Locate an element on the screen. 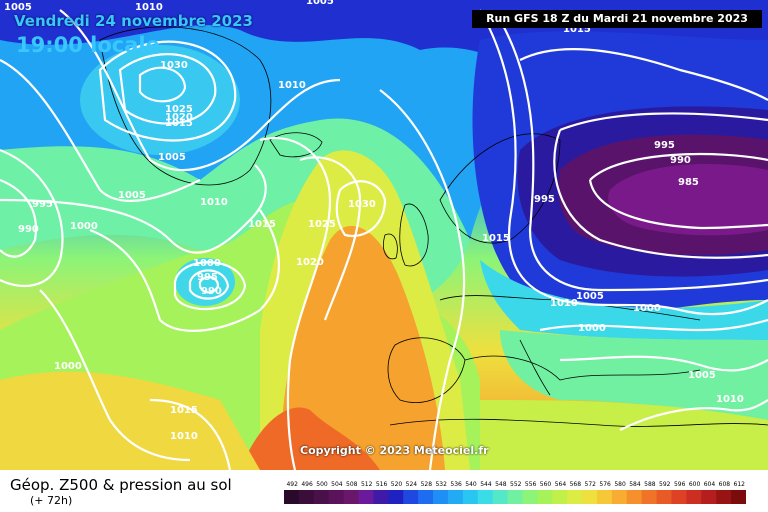  z500-ridge-orange is located at coordinates (362, 347).